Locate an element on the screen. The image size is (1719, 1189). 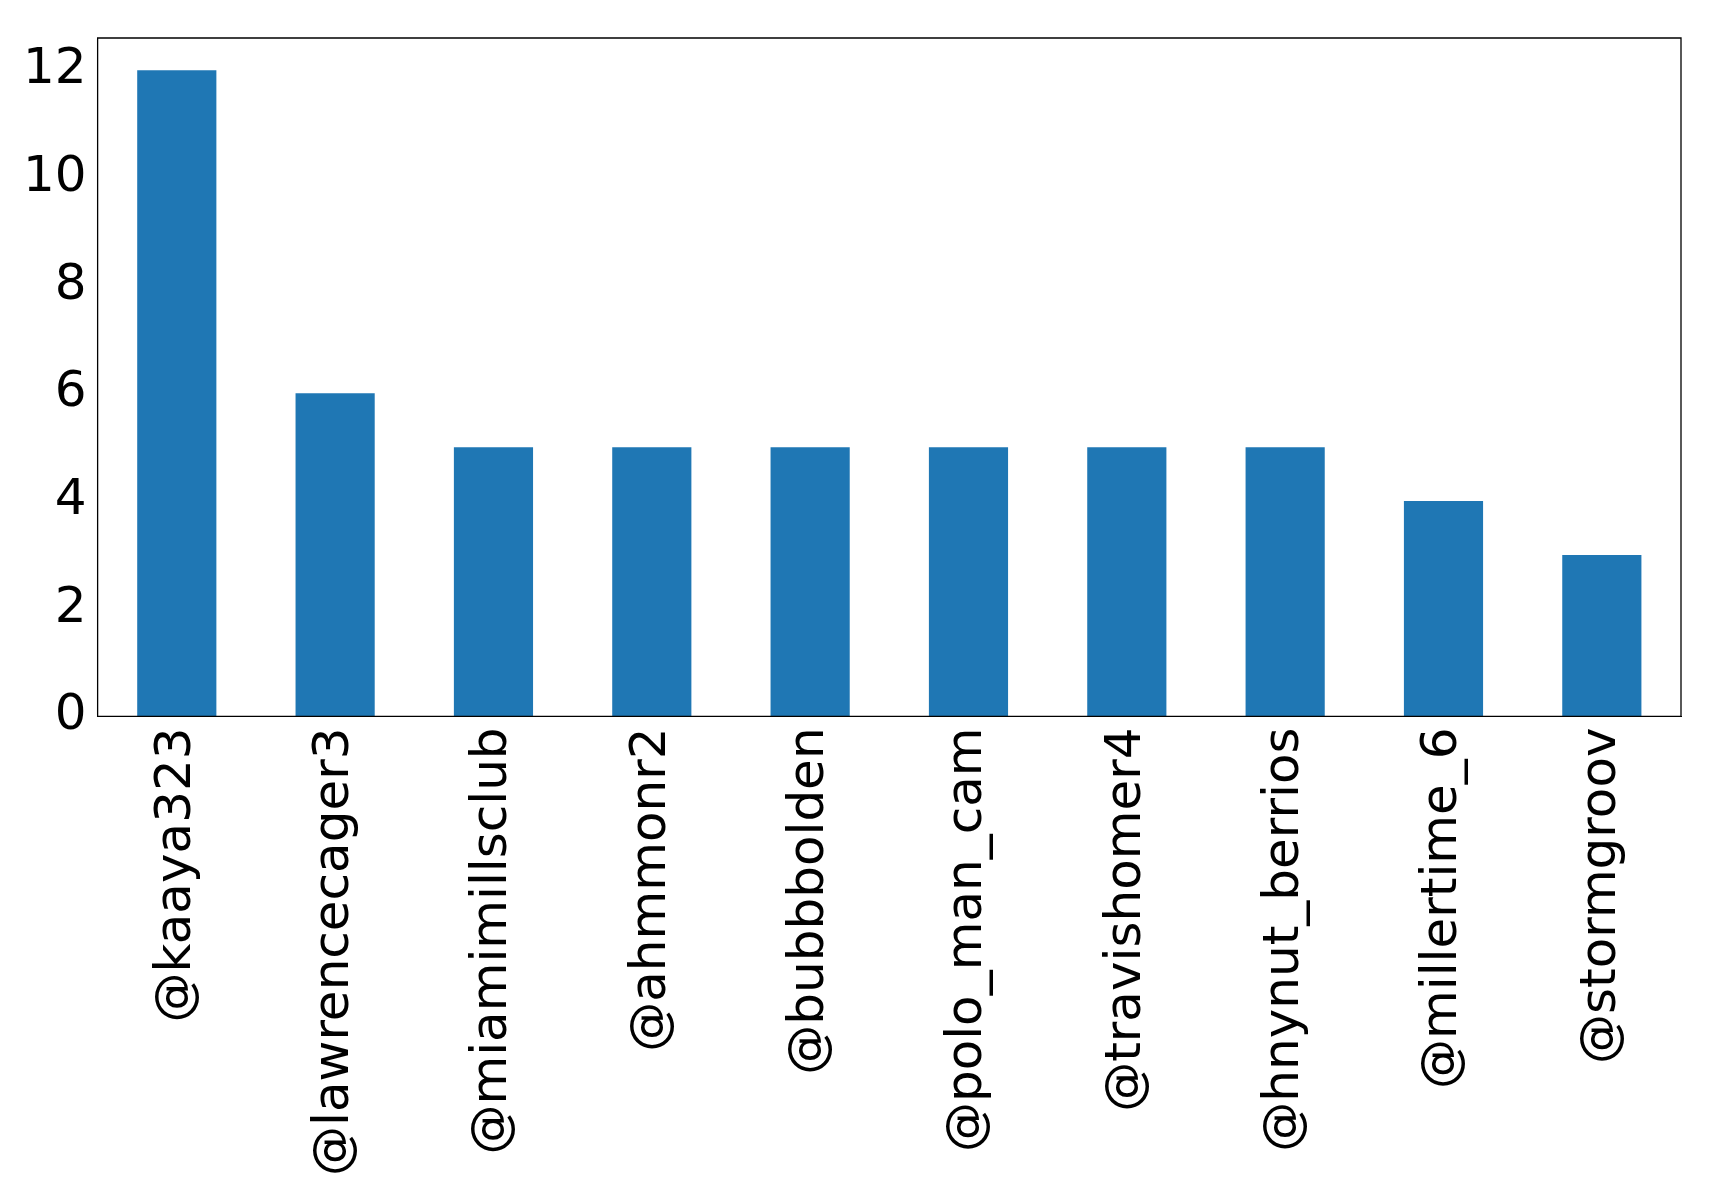
x-tick-label: @hnynut_berrios is located at coordinates (1281, 939).